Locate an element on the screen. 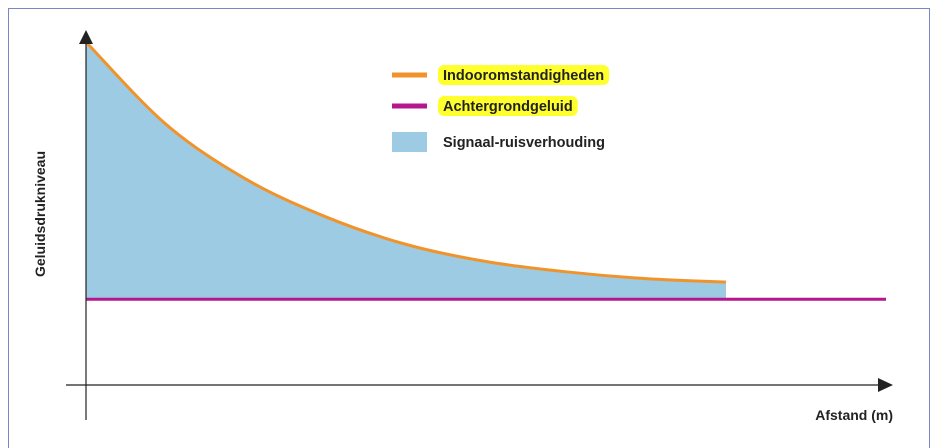 Image resolution: width=940 pixels, height=448 pixels. y-axis-arrow is located at coordinates (86, 37).